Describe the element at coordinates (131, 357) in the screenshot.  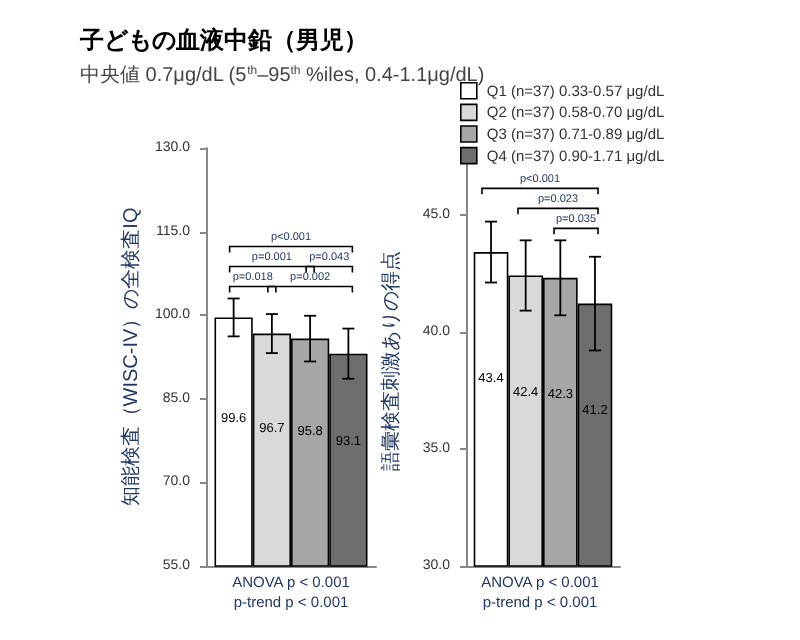
I see `y-axis-title: 知能検査（WISC-IV）の全検査IQ` at that location.